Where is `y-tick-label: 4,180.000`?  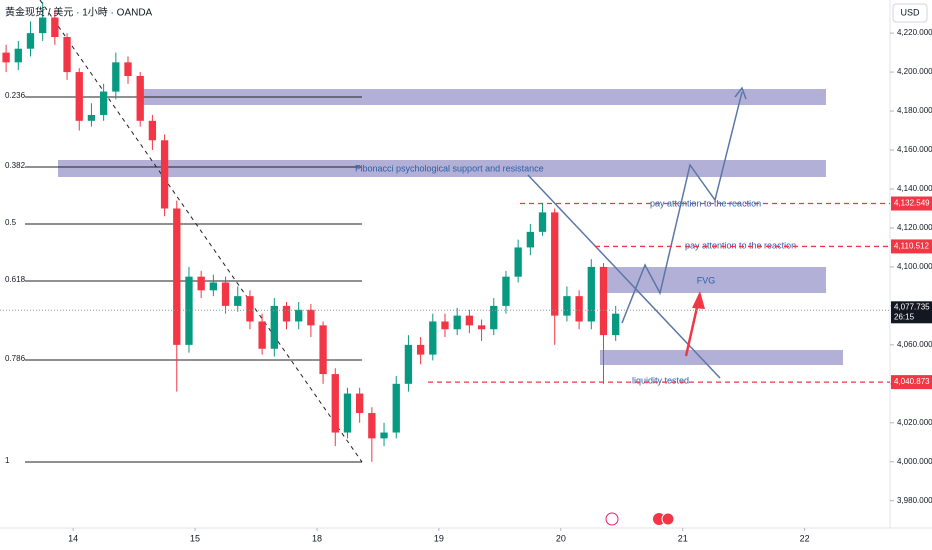
y-tick-label: 4,180.000 is located at coordinates (914, 110).